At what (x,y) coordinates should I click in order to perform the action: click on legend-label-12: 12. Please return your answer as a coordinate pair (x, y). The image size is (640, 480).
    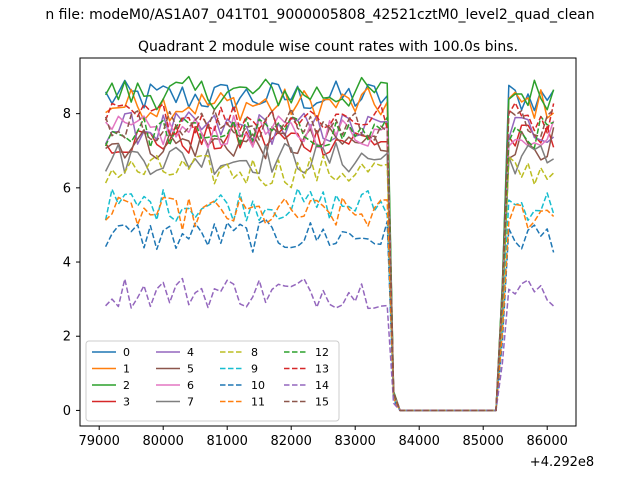
    Looking at the image, I should click on (322, 352).